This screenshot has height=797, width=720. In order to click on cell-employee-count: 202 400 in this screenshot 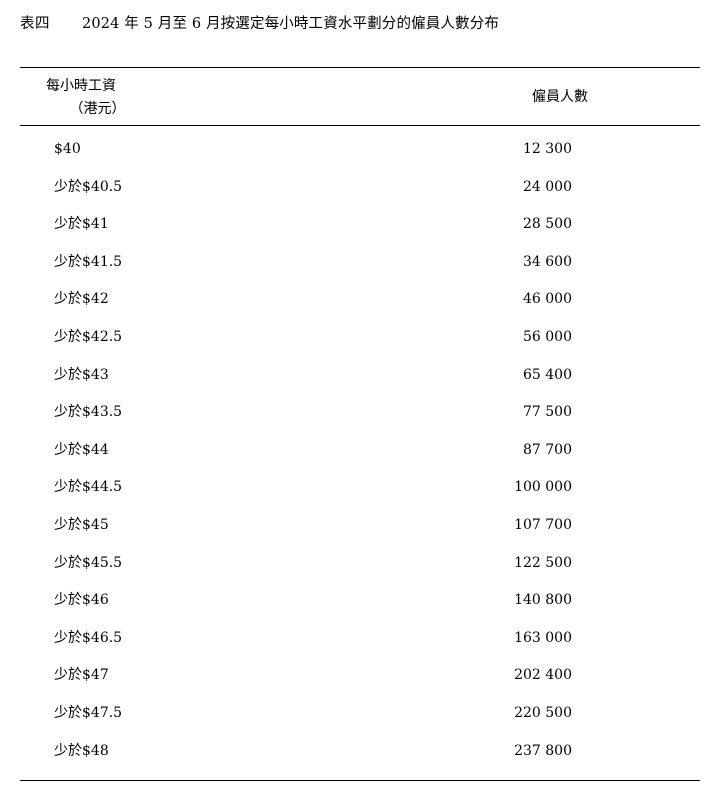, I will do `click(543, 675)`.